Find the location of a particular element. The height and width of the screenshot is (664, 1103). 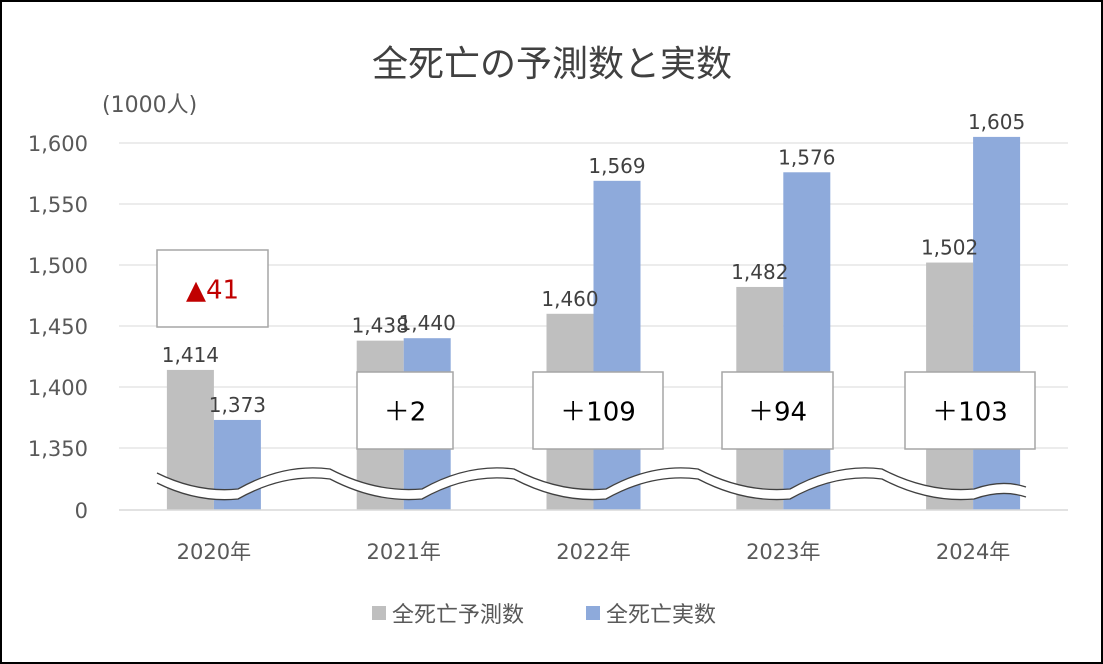

annotation-text: ＋103 is located at coordinates (970, 413).